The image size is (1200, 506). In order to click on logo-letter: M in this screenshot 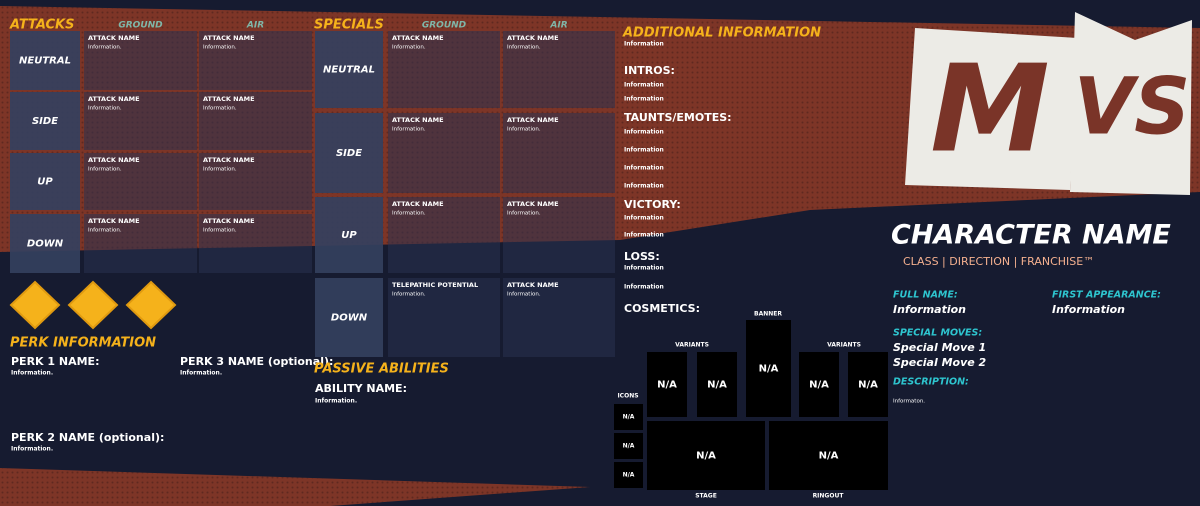, I will do `click(989, 110)`.